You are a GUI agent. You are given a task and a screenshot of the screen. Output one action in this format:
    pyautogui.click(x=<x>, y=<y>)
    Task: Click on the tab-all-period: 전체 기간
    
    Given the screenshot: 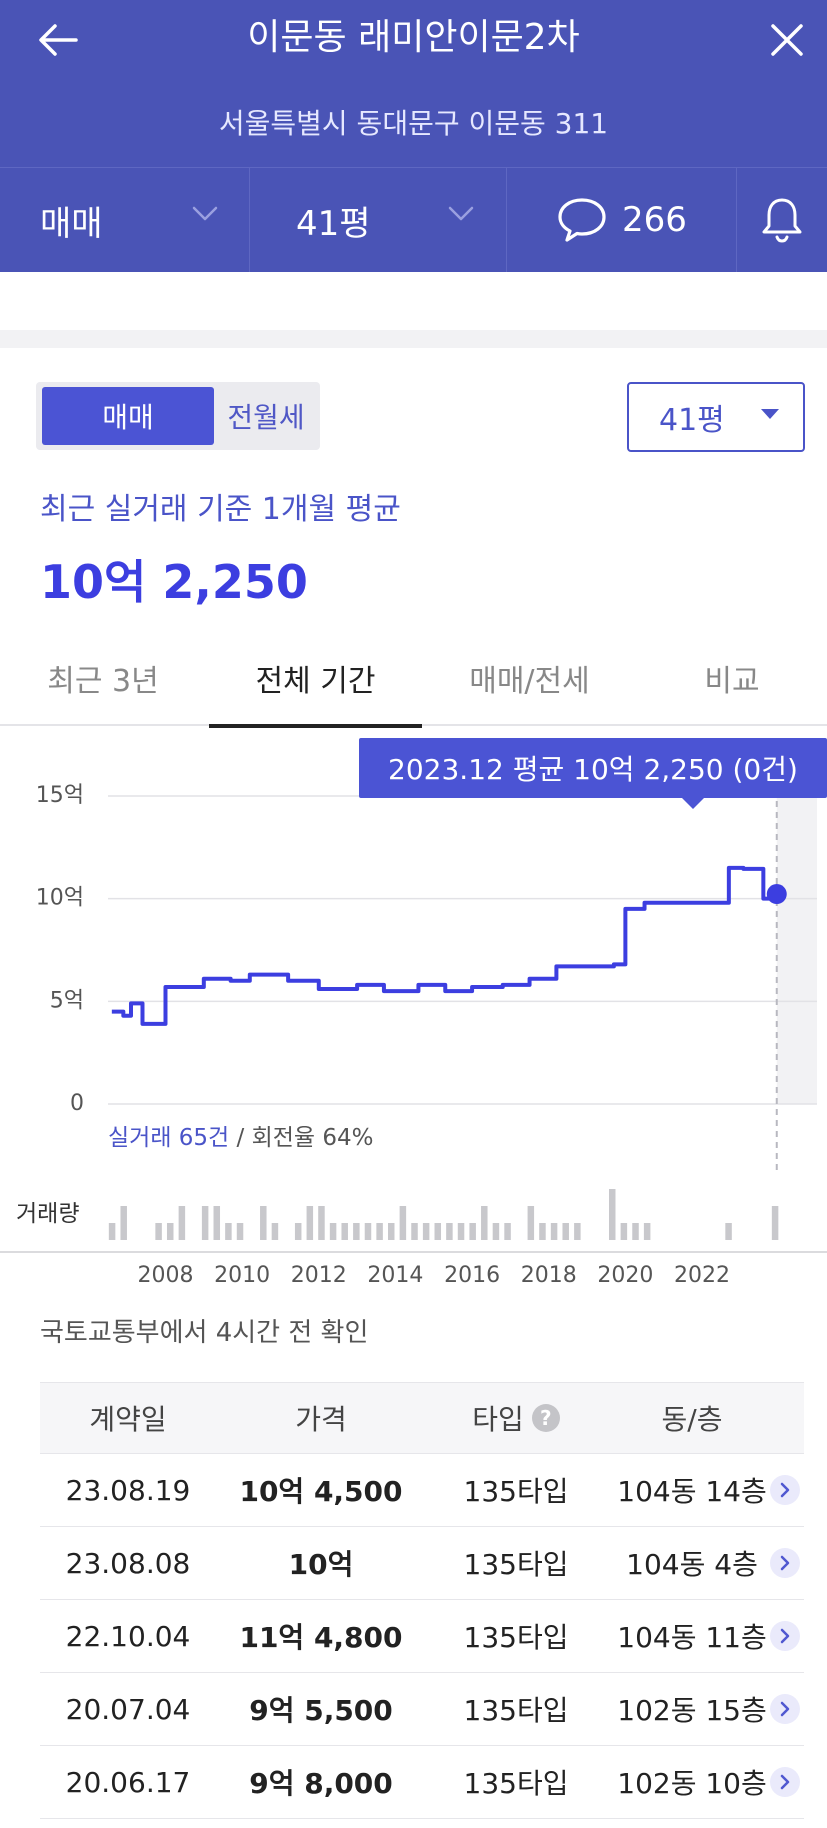 What is the action you would take?
    pyautogui.click(x=315, y=679)
    